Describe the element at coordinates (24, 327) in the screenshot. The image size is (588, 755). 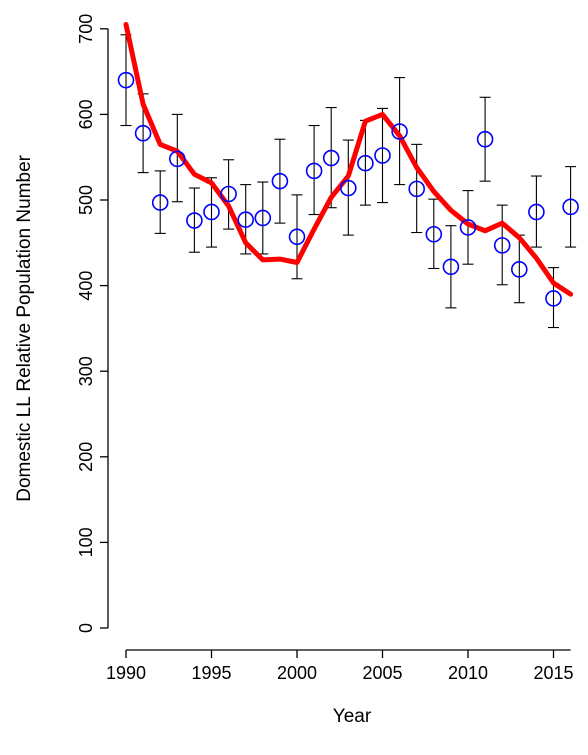
I see `y-axis-title: Domestic LL Relative Population Number` at that location.